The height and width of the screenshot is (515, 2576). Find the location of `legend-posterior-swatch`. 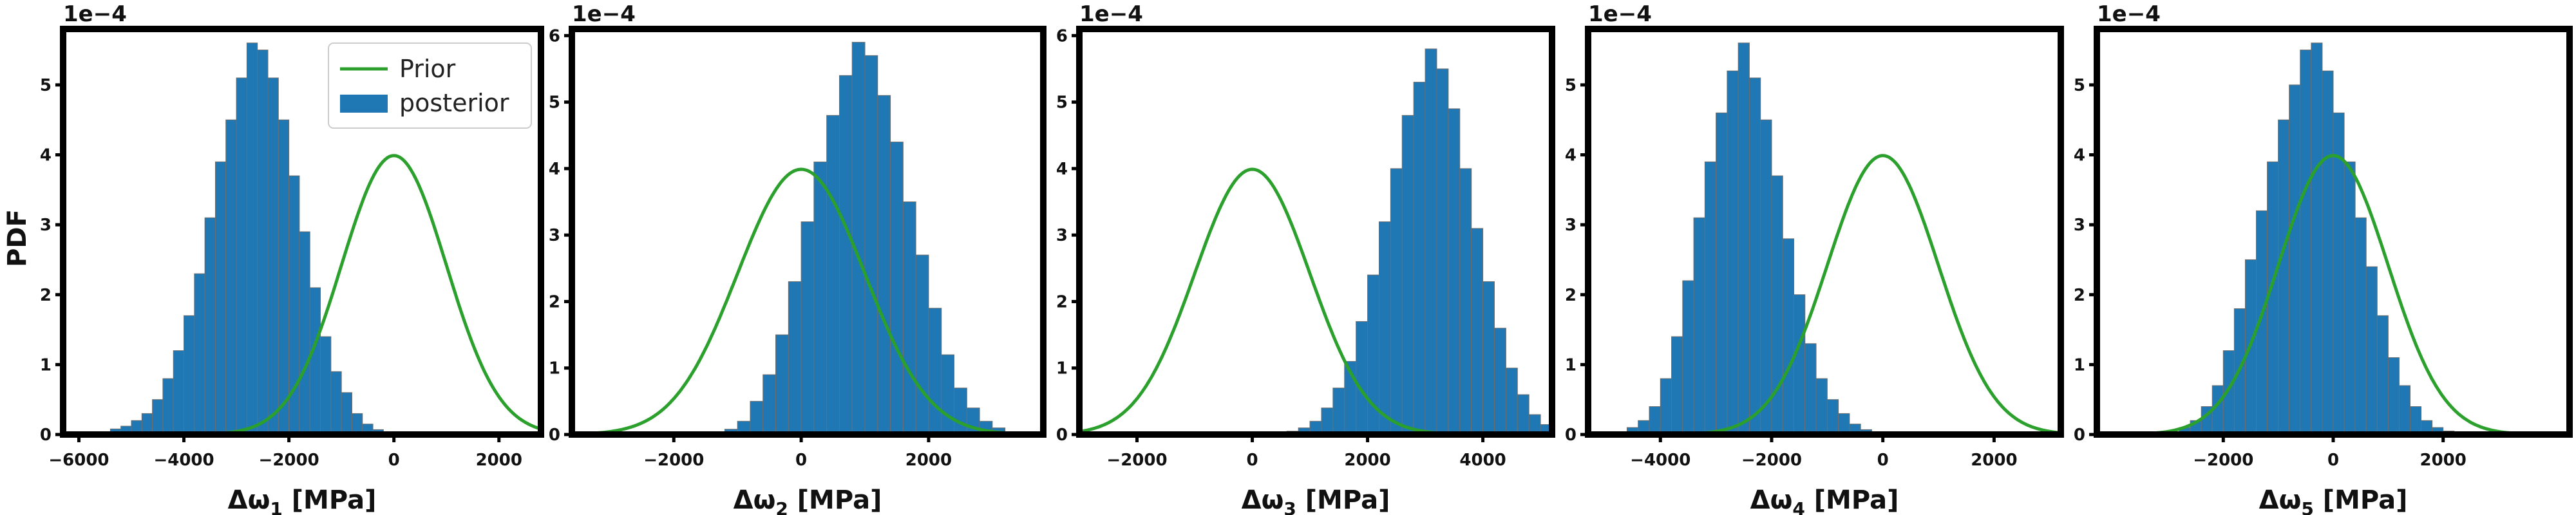

legend-posterior-swatch is located at coordinates (364, 104).